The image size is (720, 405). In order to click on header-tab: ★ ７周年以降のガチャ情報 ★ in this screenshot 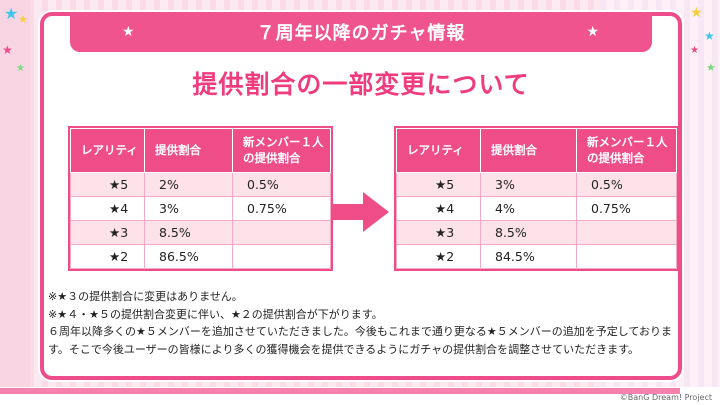, I will do `click(361, 32)`.